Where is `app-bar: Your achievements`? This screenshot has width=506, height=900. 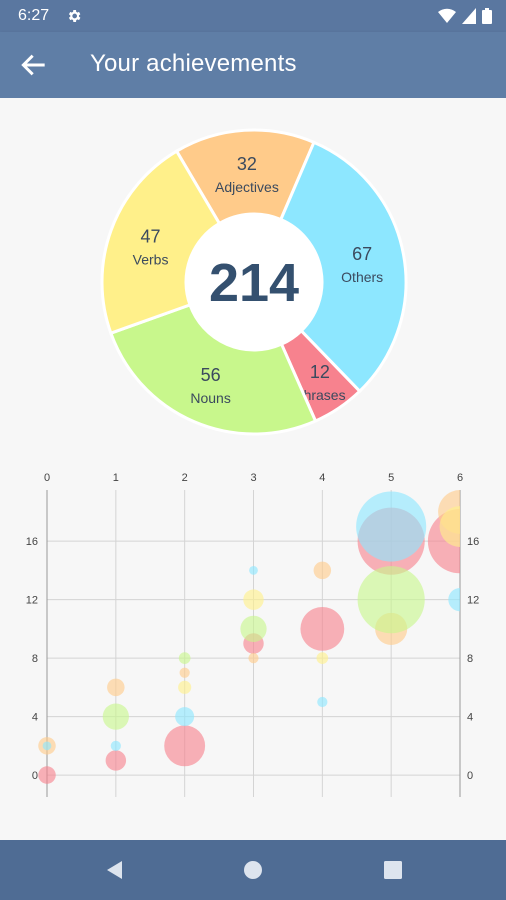
app-bar: Your achievements is located at coordinates (253, 65).